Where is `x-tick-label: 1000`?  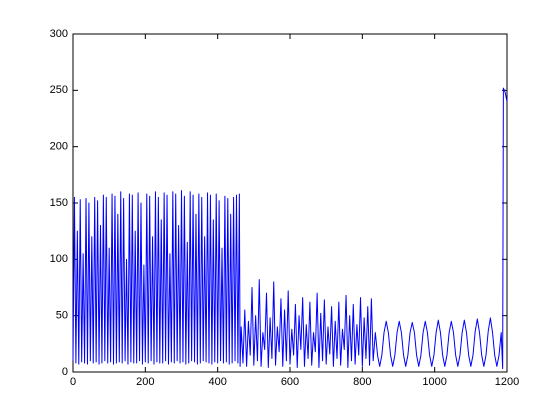 x-tick-label: 1000 is located at coordinates (434, 382).